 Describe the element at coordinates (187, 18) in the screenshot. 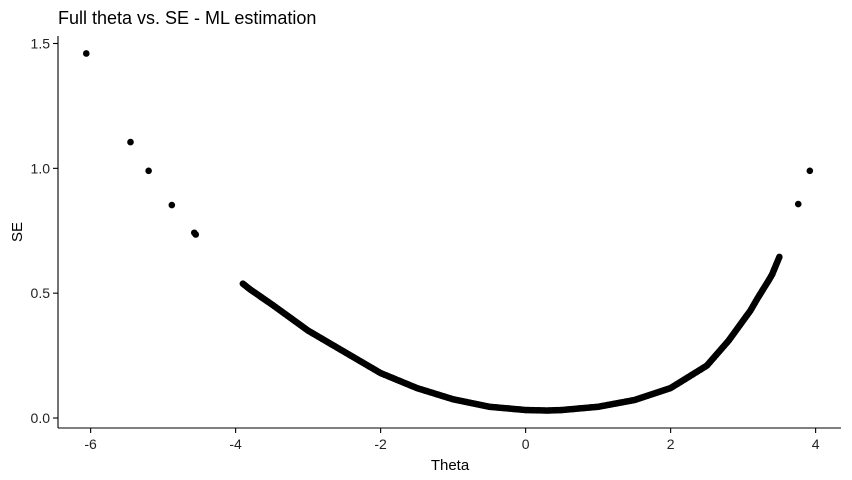

I see `chart-title: Full theta vs. SE - ML estimation` at that location.